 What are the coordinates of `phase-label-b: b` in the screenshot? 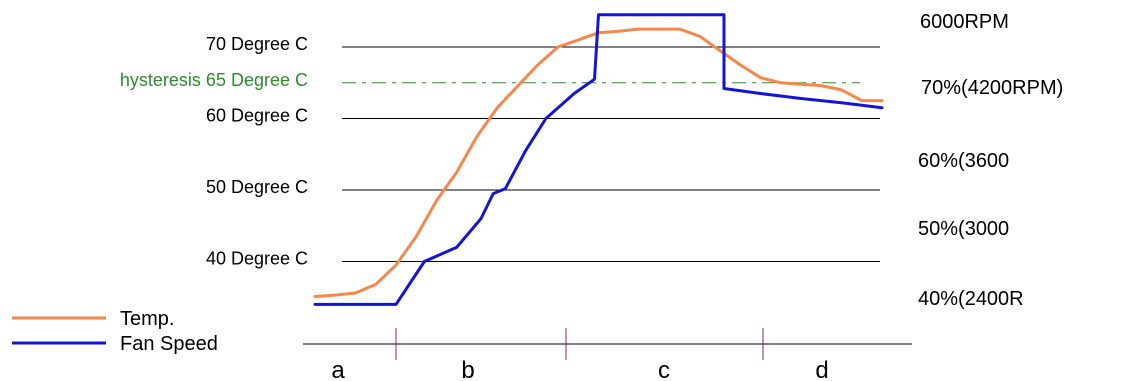 It's located at (467, 369).